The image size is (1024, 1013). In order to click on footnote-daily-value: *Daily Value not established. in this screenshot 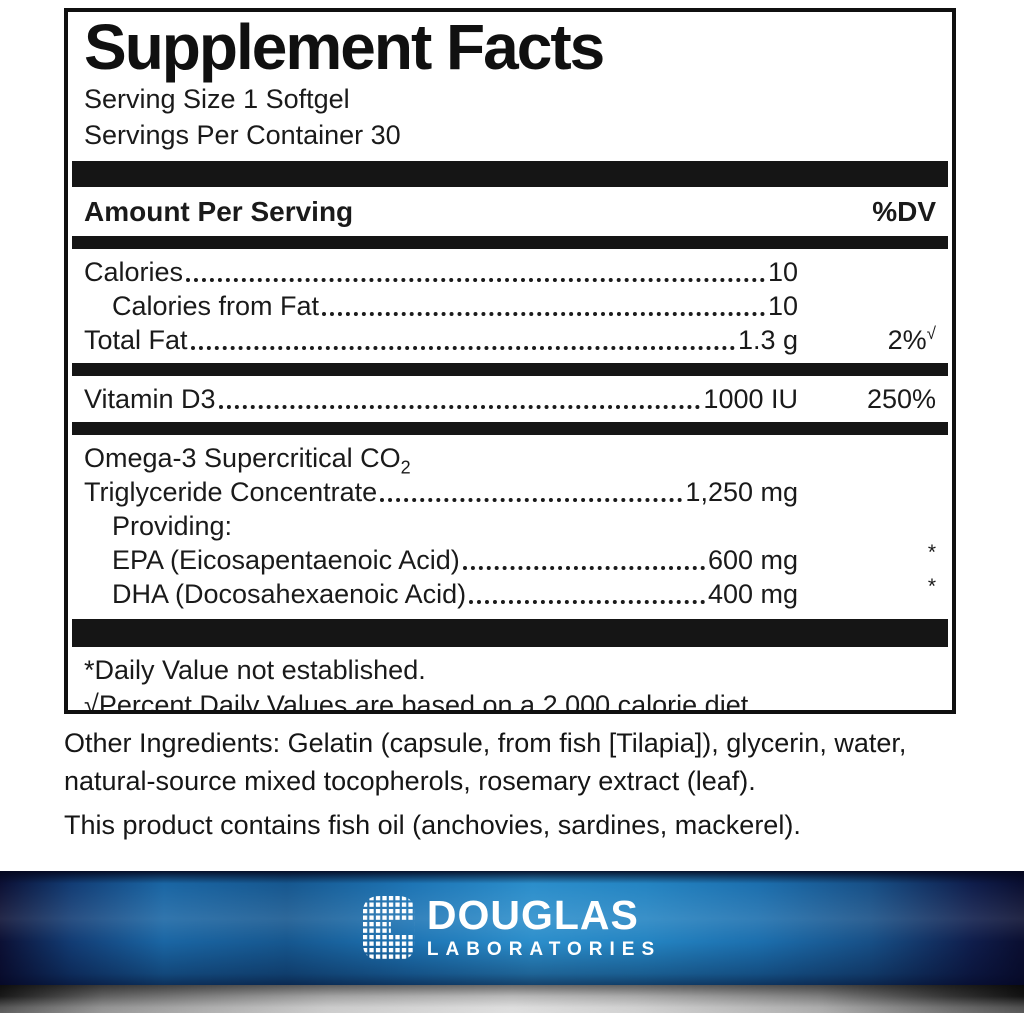, I will do `click(255, 670)`.